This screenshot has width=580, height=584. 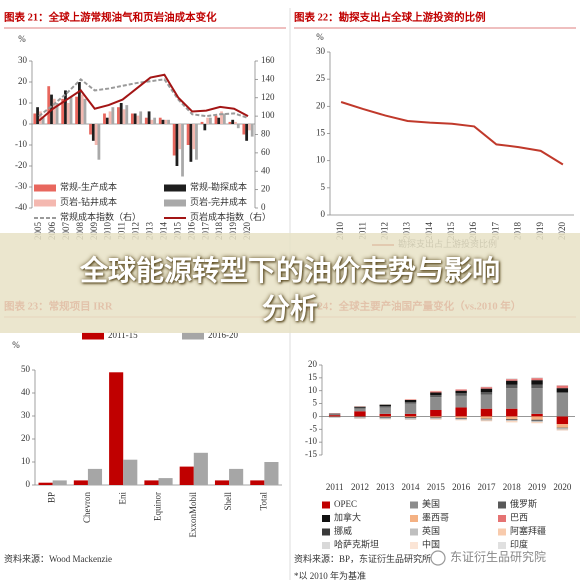 What do you see at coordinates (347, 517) in the screenshot?
I see `legend-label: 加拿大` at bounding box center [347, 517].